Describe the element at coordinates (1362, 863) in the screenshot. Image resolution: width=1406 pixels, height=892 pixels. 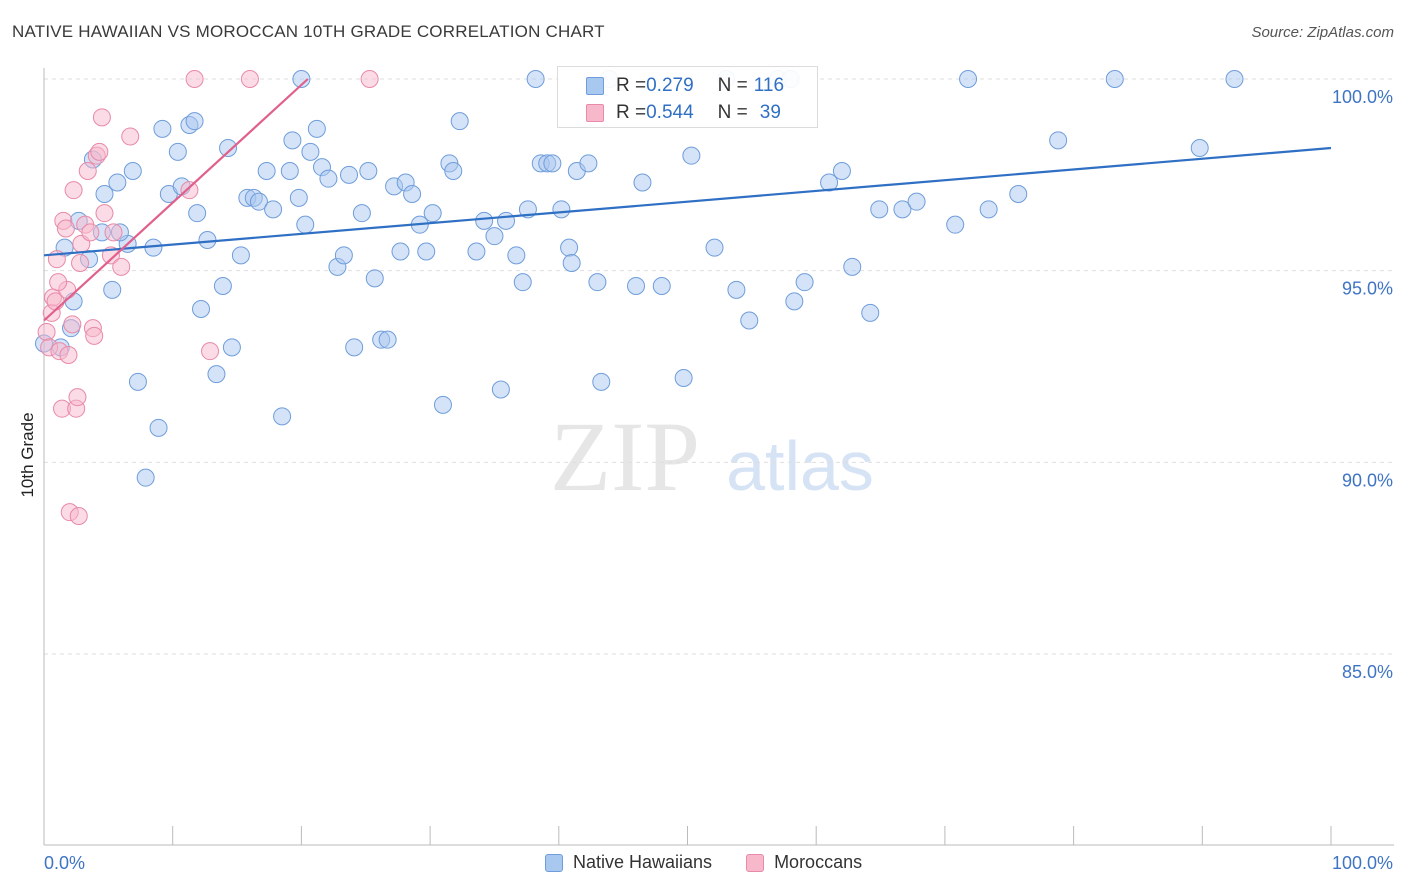
I see `x-tick-label-max: 100.0%` at that location.